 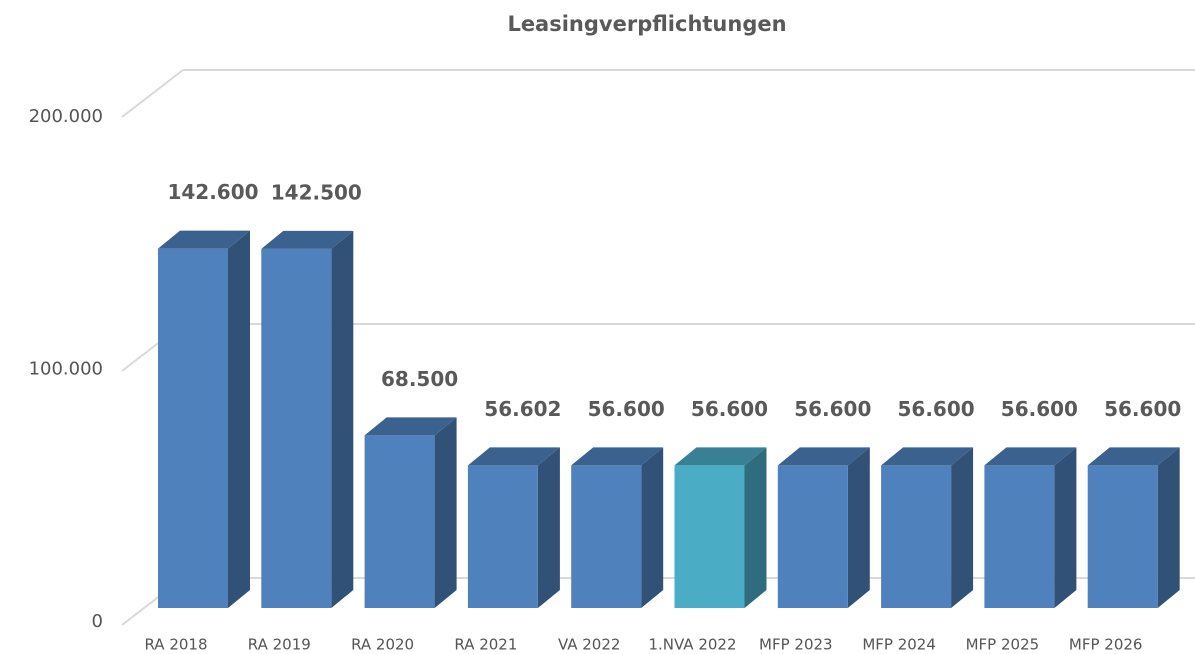 I want to click on y-tick-label: 100.000, so click(x=66, y=369).